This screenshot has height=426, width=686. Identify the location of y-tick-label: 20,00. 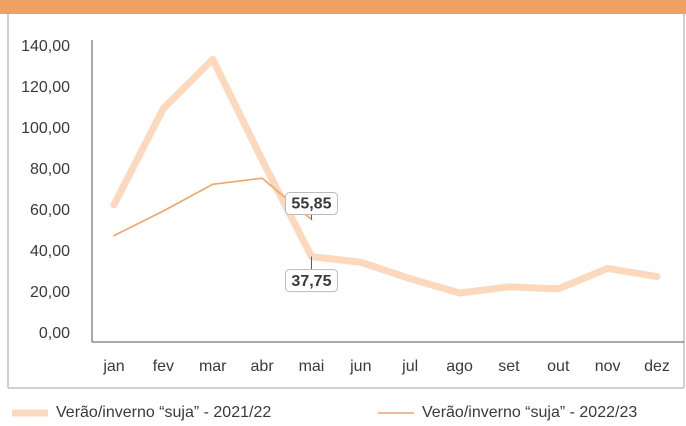
(50, 292).